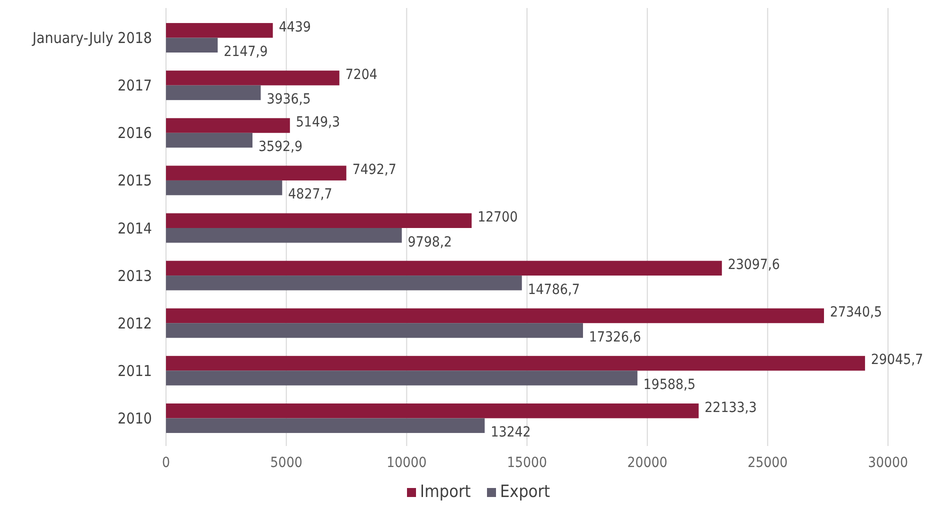 This screenshot has height=509, width=935. I want to click on y-tick-label: 2016, so click(135, 133).